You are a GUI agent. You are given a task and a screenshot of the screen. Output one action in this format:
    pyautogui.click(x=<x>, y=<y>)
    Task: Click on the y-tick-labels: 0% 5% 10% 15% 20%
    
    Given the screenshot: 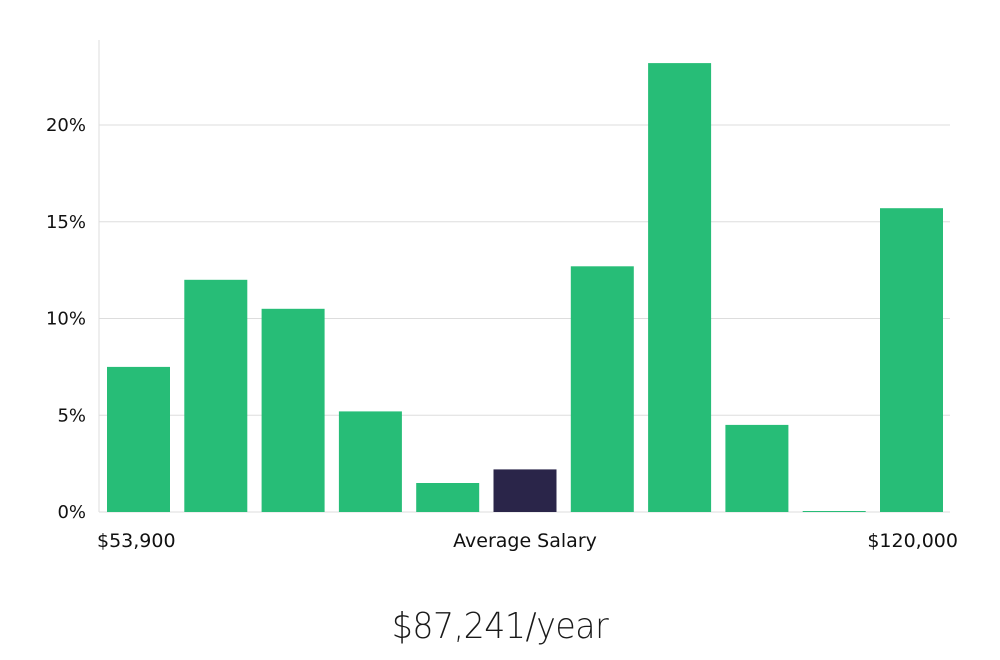 What is the action you would take?
    pyautogui.click(x=66, y=319)
    